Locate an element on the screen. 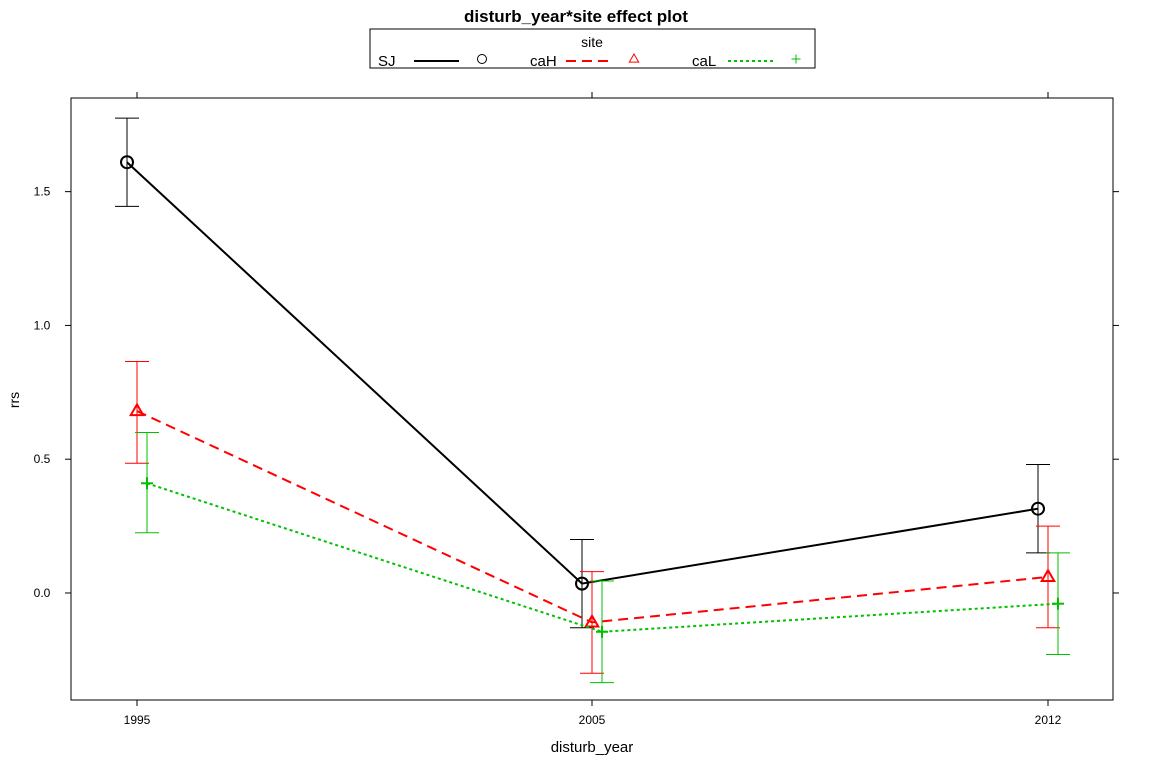 The height and width of the screenshot is (768, 1152). legend: site SJ caH caL is located at coordinates (592, 49).